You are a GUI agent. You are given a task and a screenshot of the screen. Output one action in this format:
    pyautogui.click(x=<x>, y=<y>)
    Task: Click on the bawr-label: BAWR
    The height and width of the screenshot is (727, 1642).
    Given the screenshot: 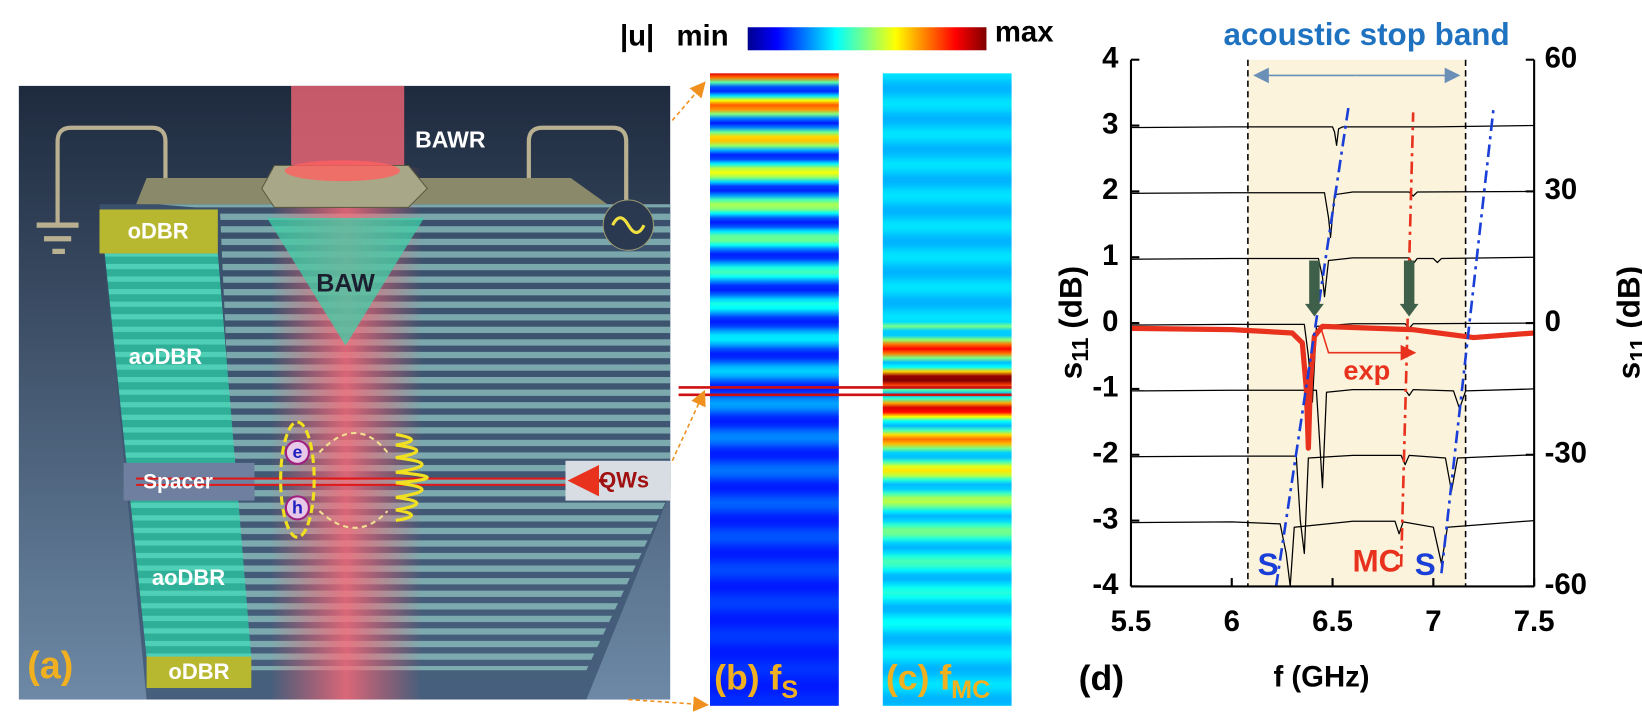 What is the action you would take?
    pyautogui.click(x=450, y=139)
    